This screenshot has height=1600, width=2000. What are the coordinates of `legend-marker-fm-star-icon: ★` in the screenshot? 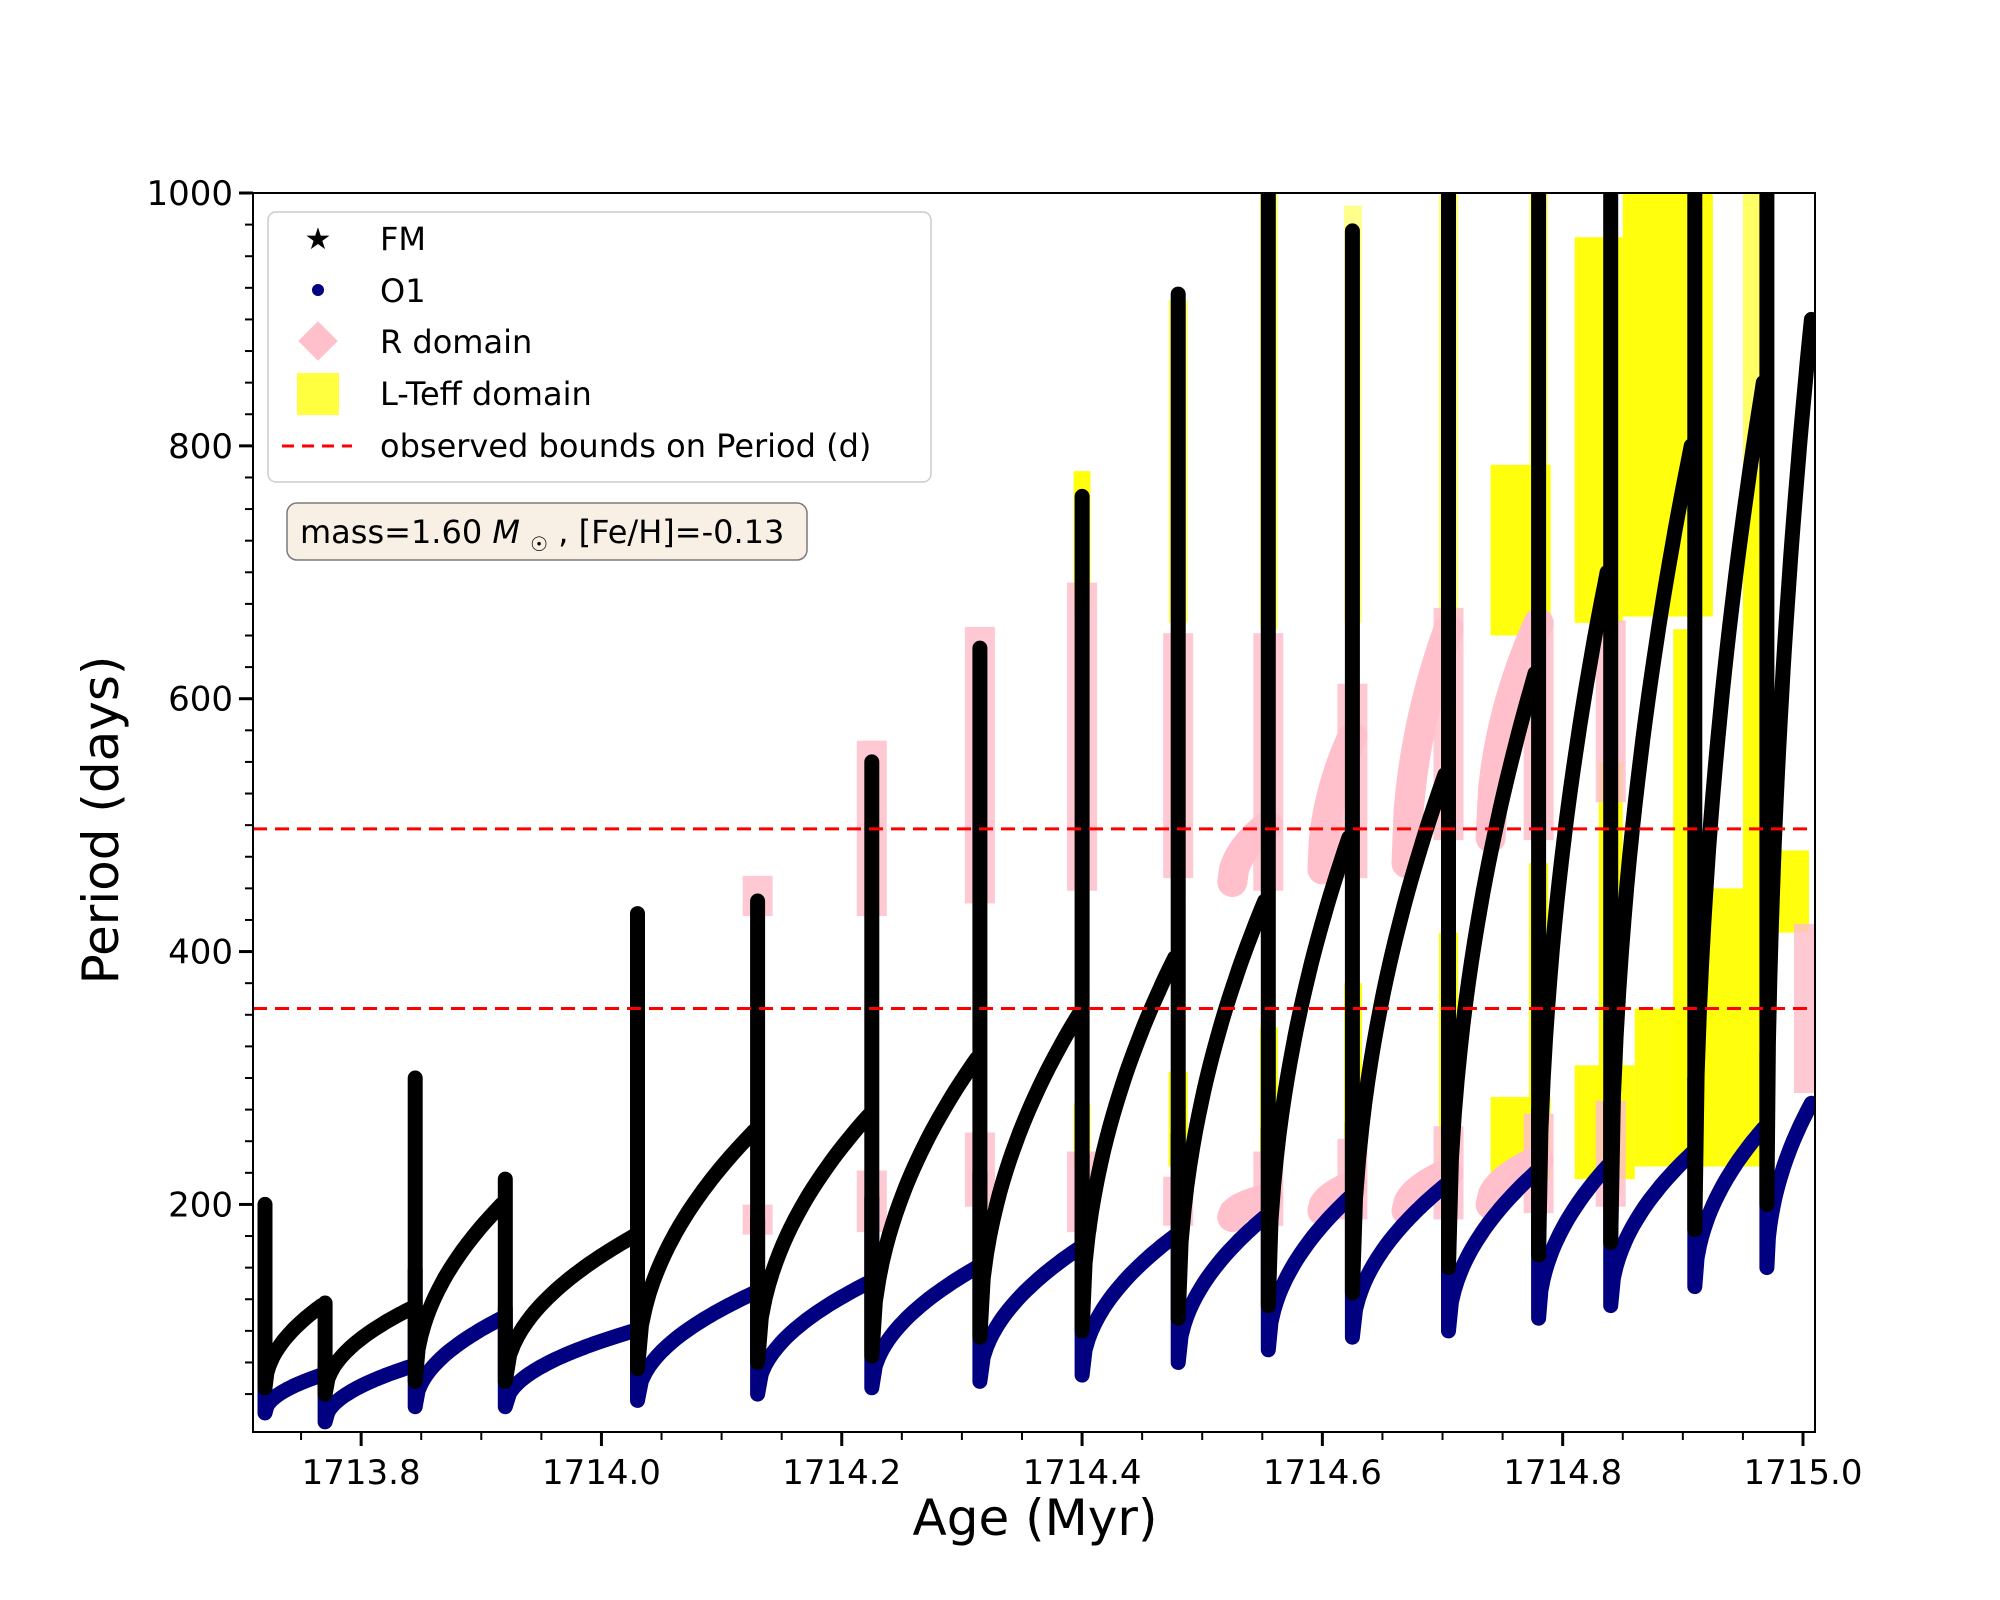 It's located at (318, 239).